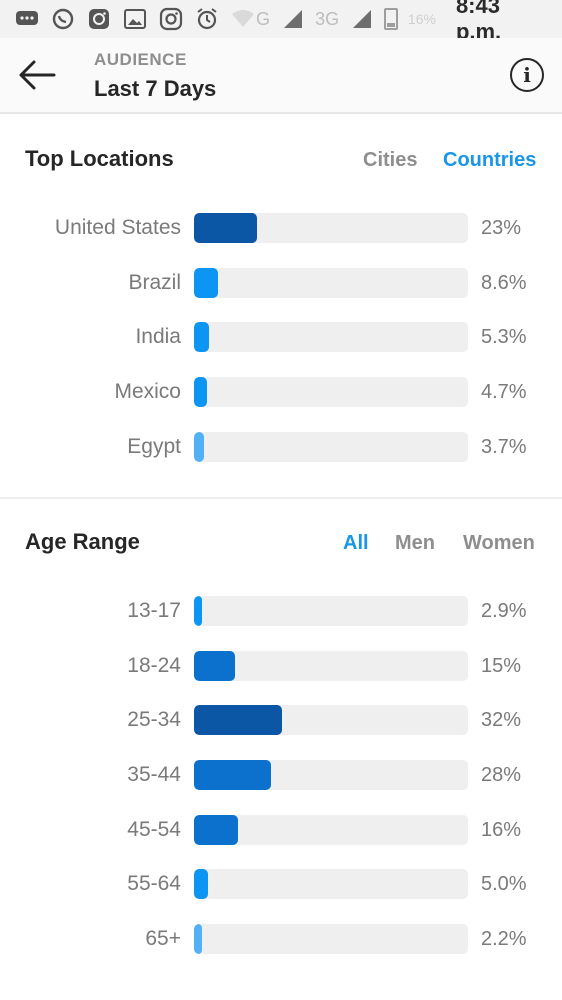 The width and height of the screenshot is (562, 1000). Describe the element at coordinates (281, 76) in the screenshot. I see `app-header: AUDIENCE Last 7 Days i` at that location.